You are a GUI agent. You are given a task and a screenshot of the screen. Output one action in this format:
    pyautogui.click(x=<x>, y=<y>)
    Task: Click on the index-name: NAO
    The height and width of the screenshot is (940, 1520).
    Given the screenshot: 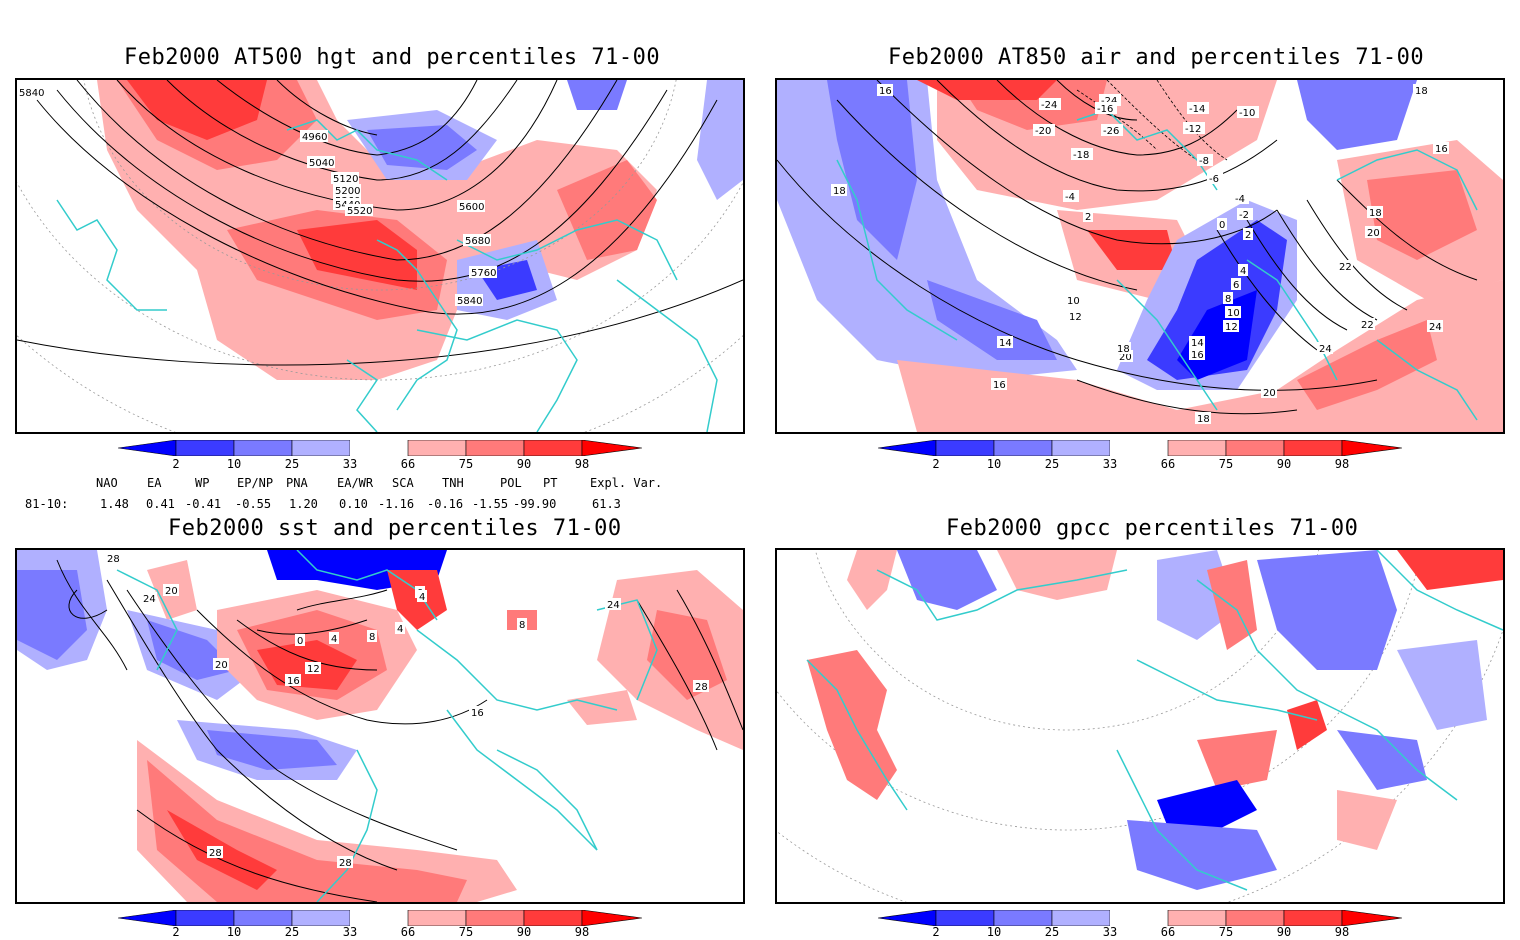 What is the action you would take?
    pyautogui.click(x=107, y=483)
    